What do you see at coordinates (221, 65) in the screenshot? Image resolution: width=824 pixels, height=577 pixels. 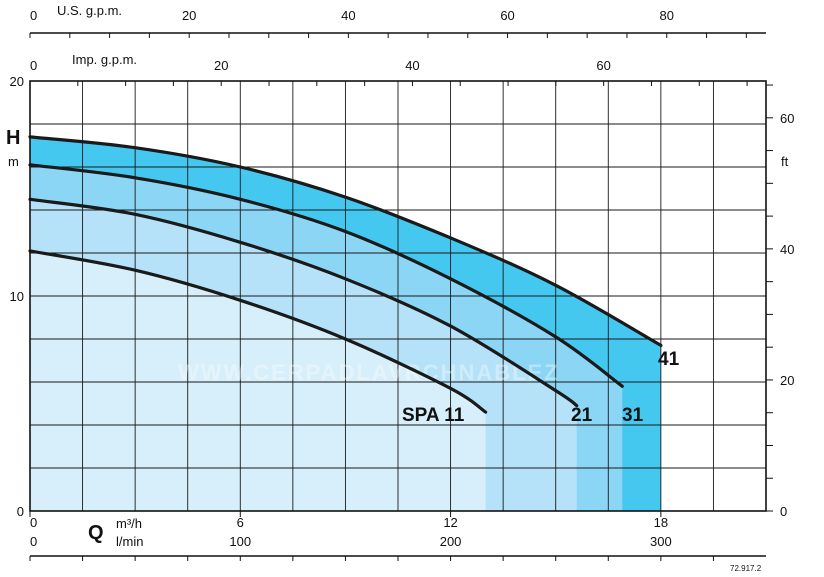 I see `tick-label-impgpm: 20` at bounding box center [221, 65].